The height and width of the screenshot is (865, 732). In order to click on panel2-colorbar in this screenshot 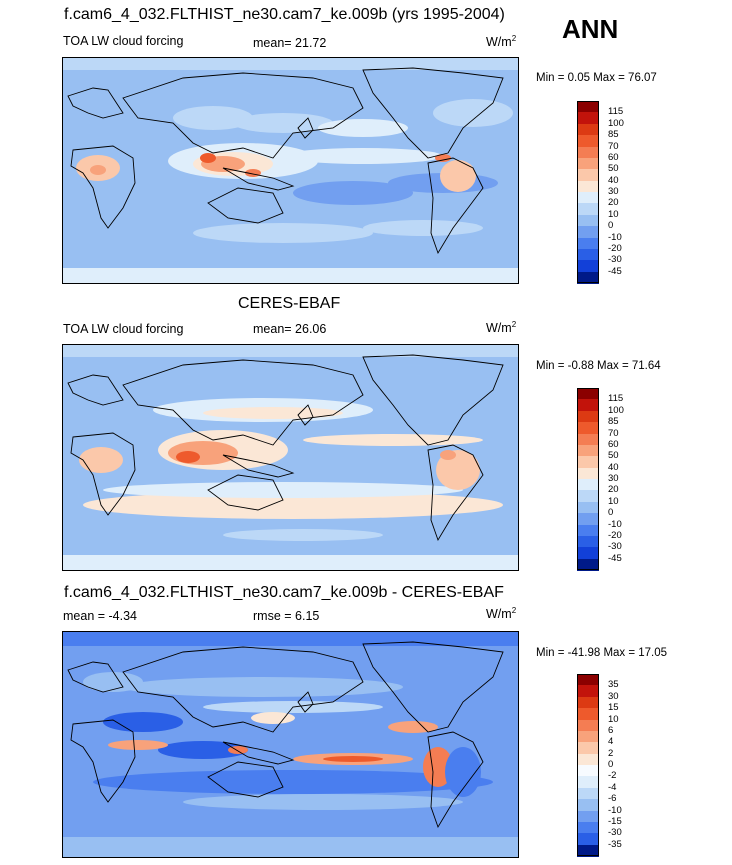, I will do `click(588, 479)`.